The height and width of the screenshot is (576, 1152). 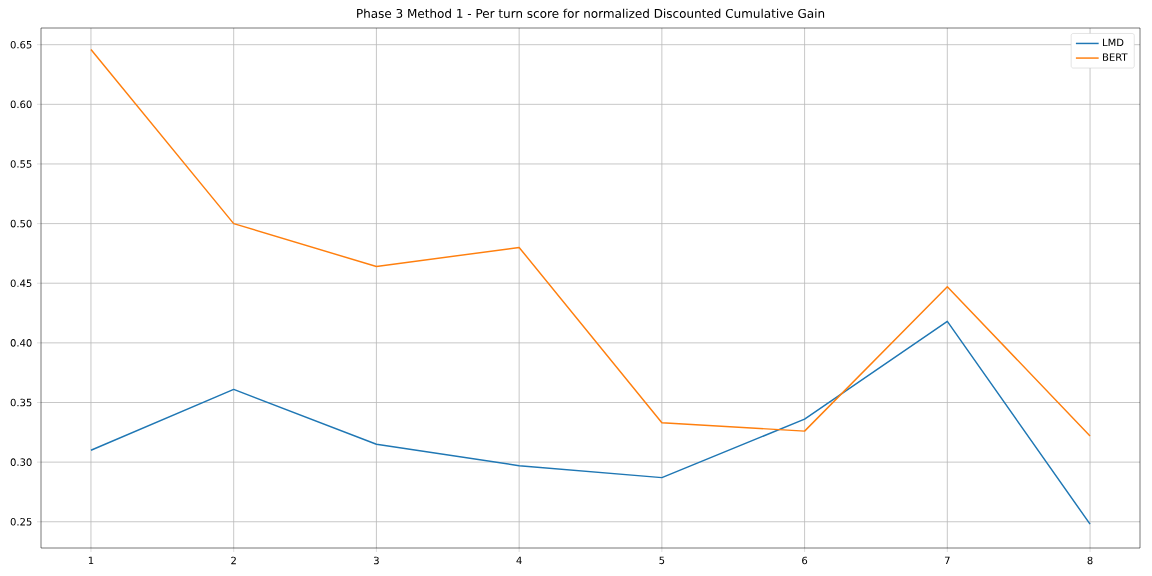 I want to click on x-tick-label: 4, so click(x=519, y=560).